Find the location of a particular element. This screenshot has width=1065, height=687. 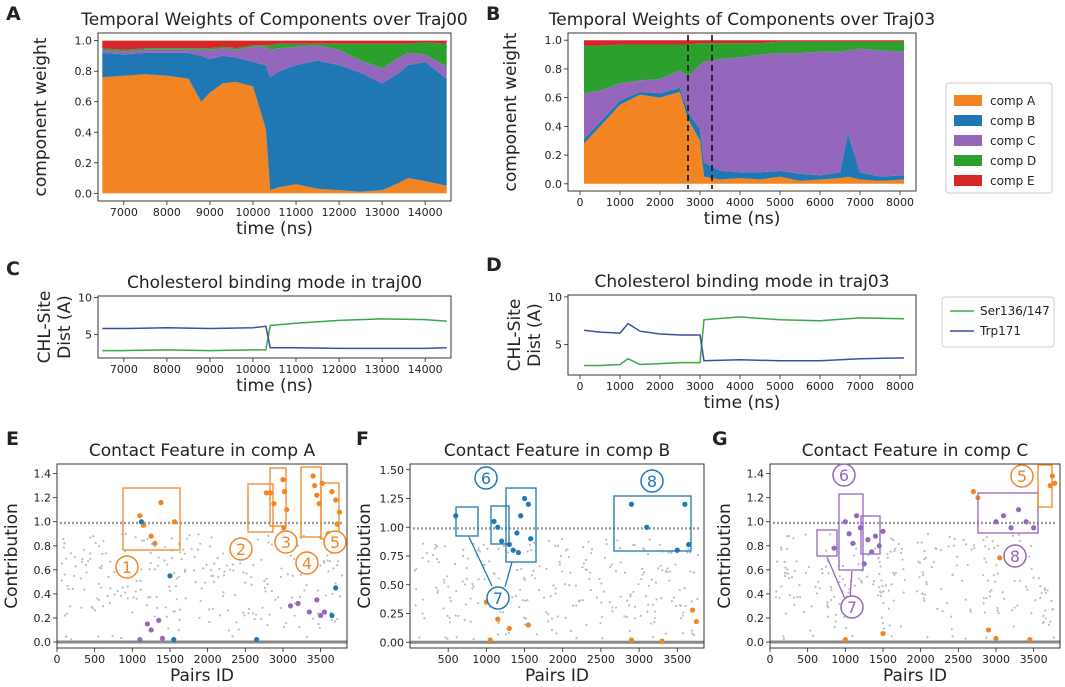

x-tick-label: 500 is located at coordinates (448, 659).